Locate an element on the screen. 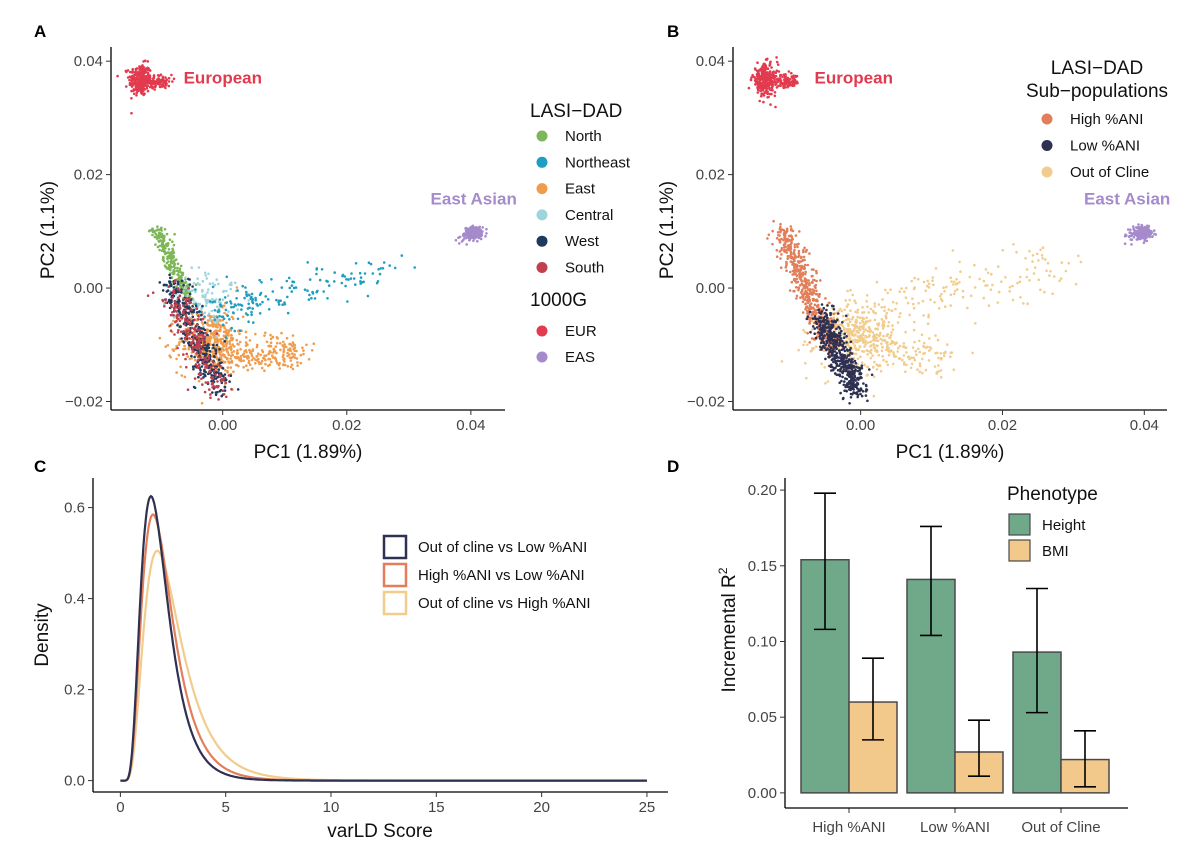 This screenshot has width=1200, height=858. legend-label: East is located at coordinates (580, 189).